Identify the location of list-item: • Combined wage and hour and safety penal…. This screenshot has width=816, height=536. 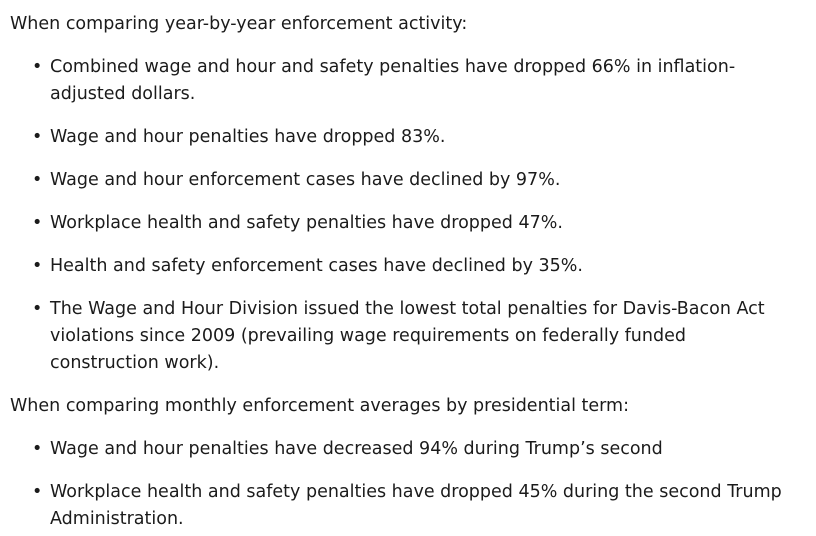
(413, 81).